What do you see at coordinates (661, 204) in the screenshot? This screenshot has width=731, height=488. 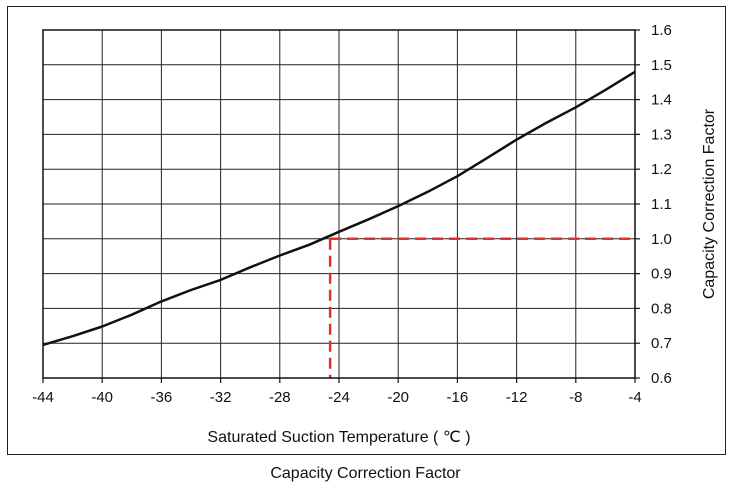 I see `y-tick-label: 1.1` at bounding box center [661, 204].